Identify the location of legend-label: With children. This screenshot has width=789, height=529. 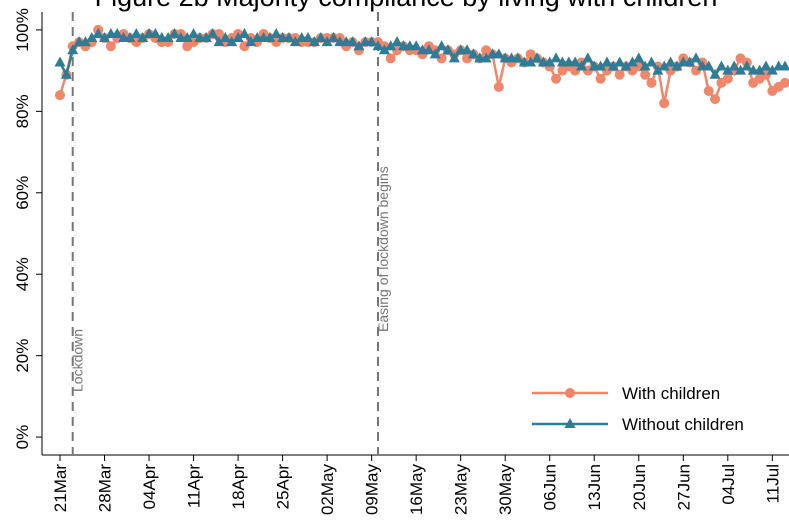
(671, 393).